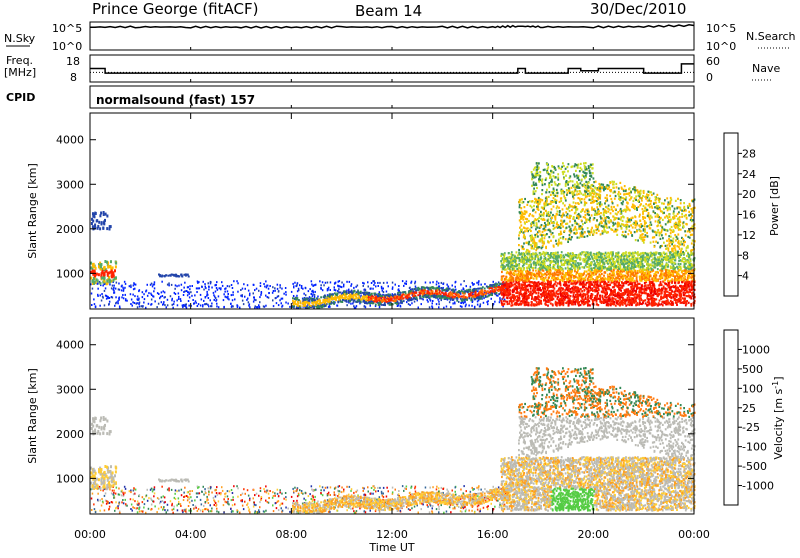 This screenshot has height=558, width=800. Describe the element at coordinates (709, 77) in the screenshot. I see `nave-tick-lo: 0` at that location.